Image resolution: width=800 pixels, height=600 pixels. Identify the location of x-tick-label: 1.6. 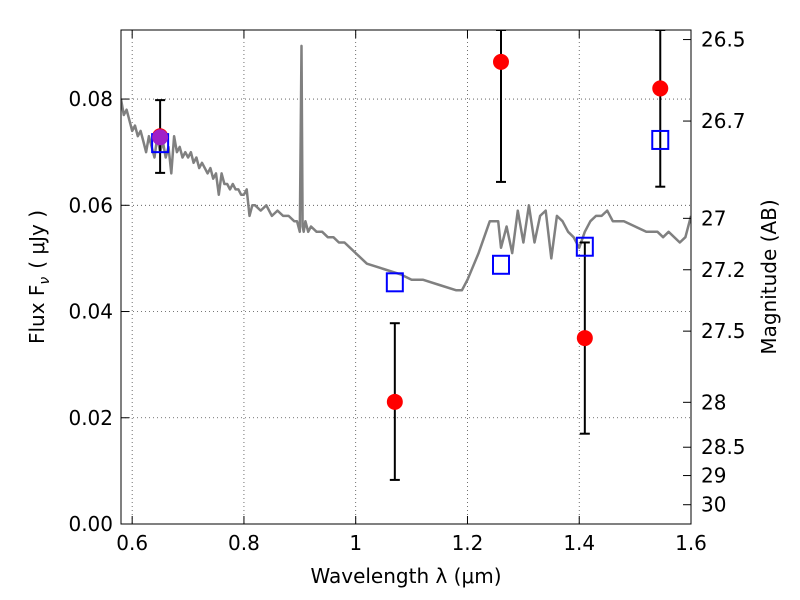
(691, 543).